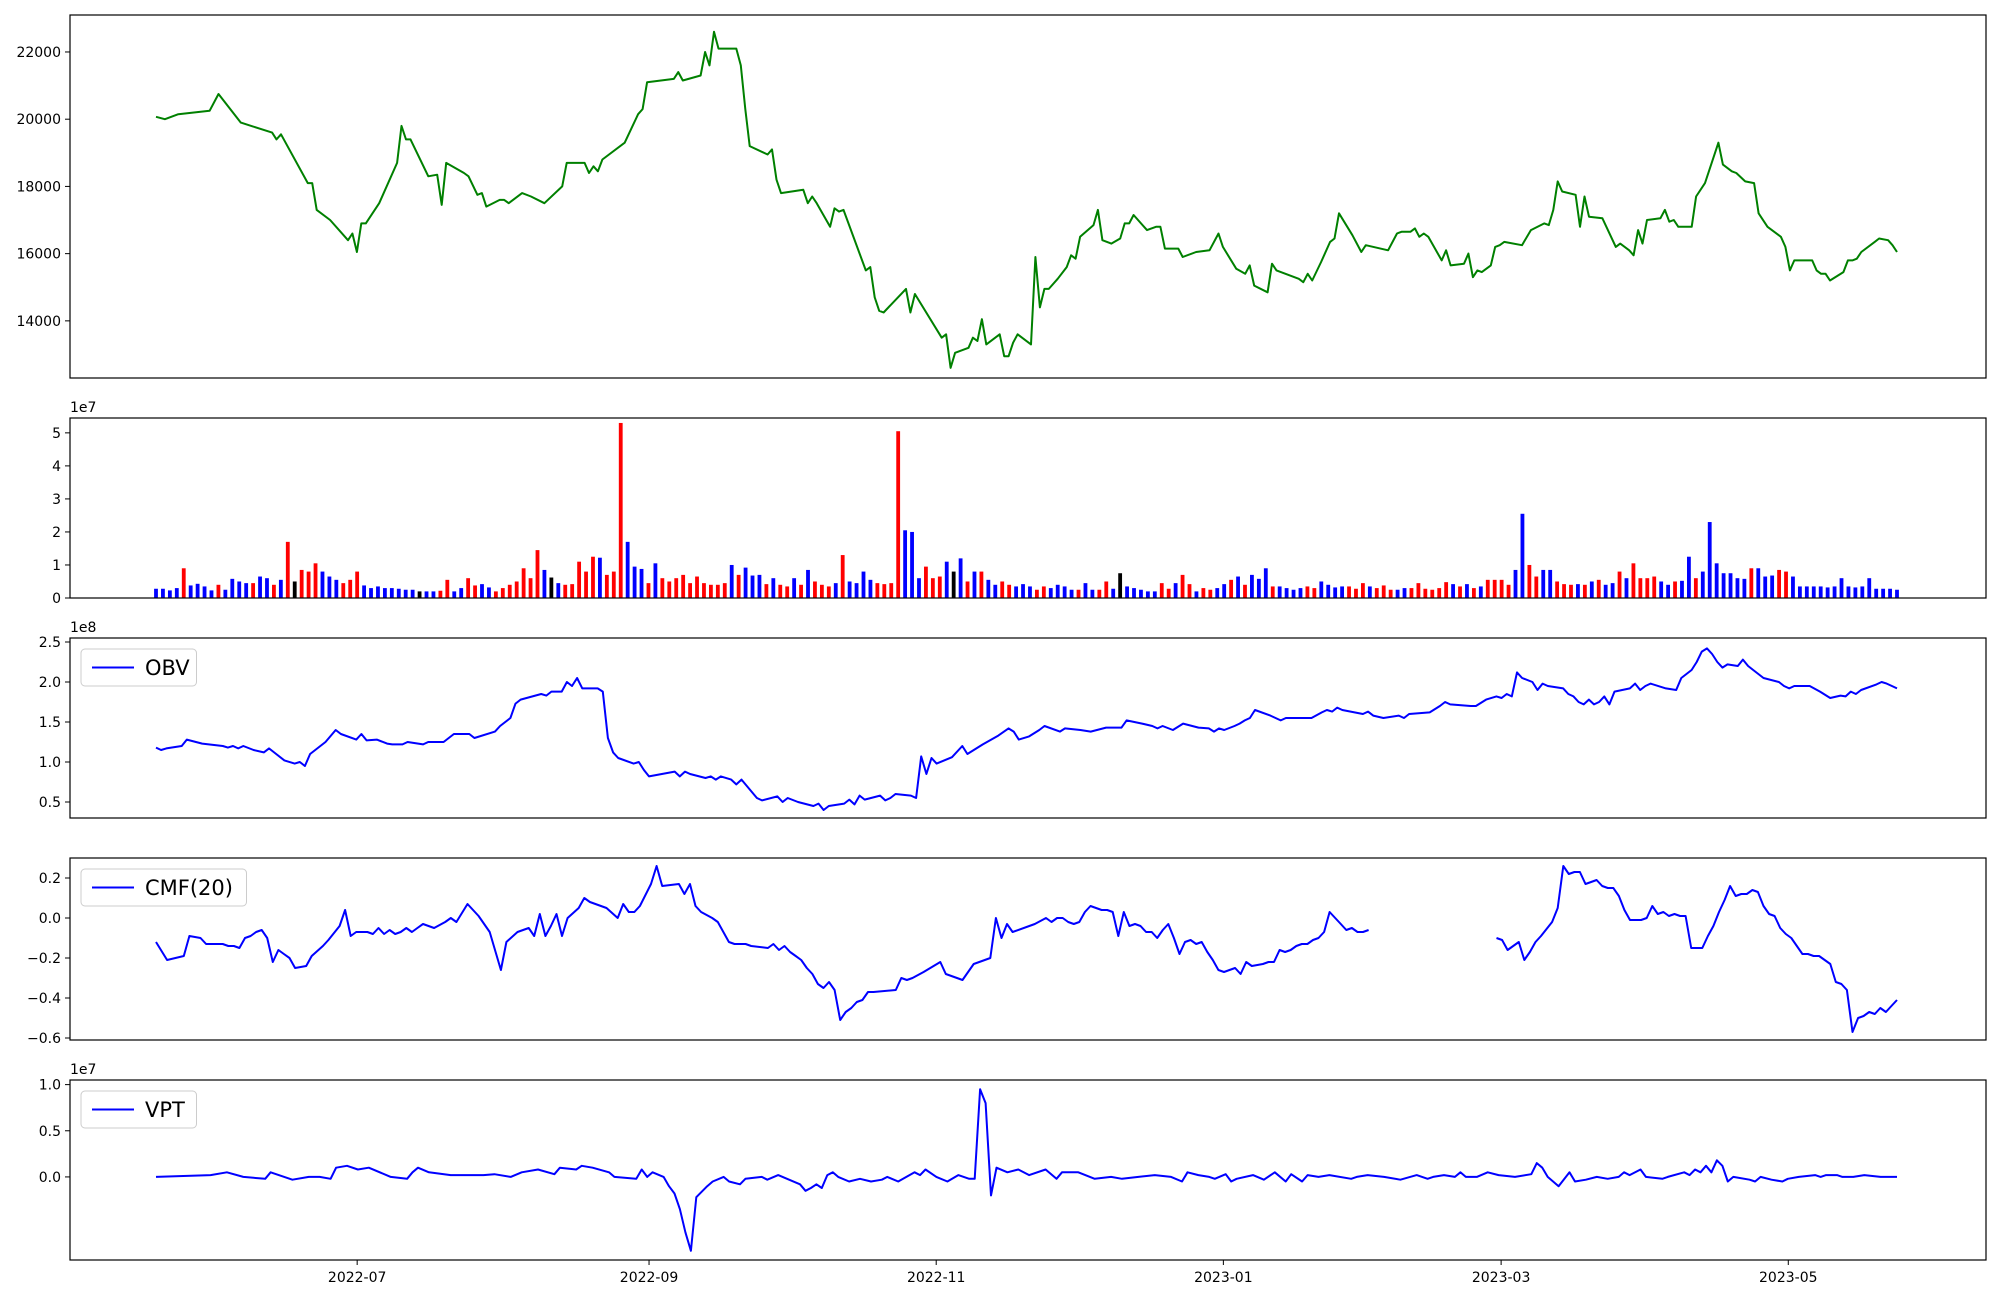  What do you see at coordinates (38, 322) in the screenshot?
I see `y-tick-label: 14000` at bounding box center [38, 322].